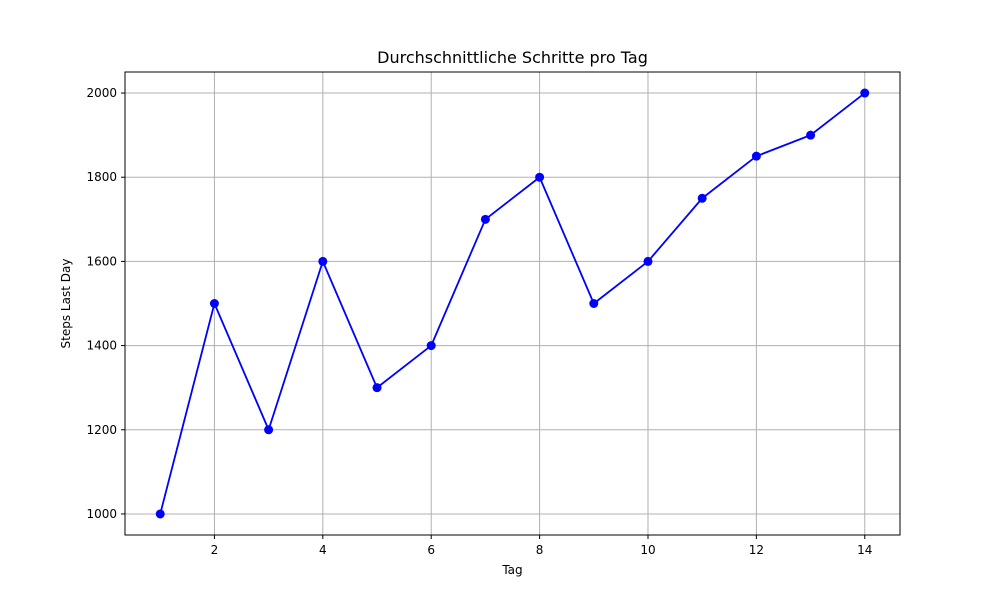 The width and height of the screenshot is (1000, 600). Describe the element at coordinates (215, 550) in the screenshot. I see `x-tick-label: 2` at that location.